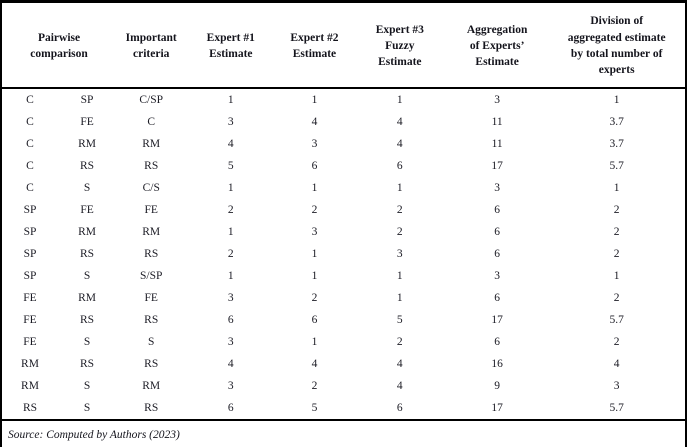 The width and height of the screenshot is (687, 447). Describe the element at coordinates (399, 46) in the screenshot. I see `column-header: Expert #3 Fuzzy Estimate` at that location.